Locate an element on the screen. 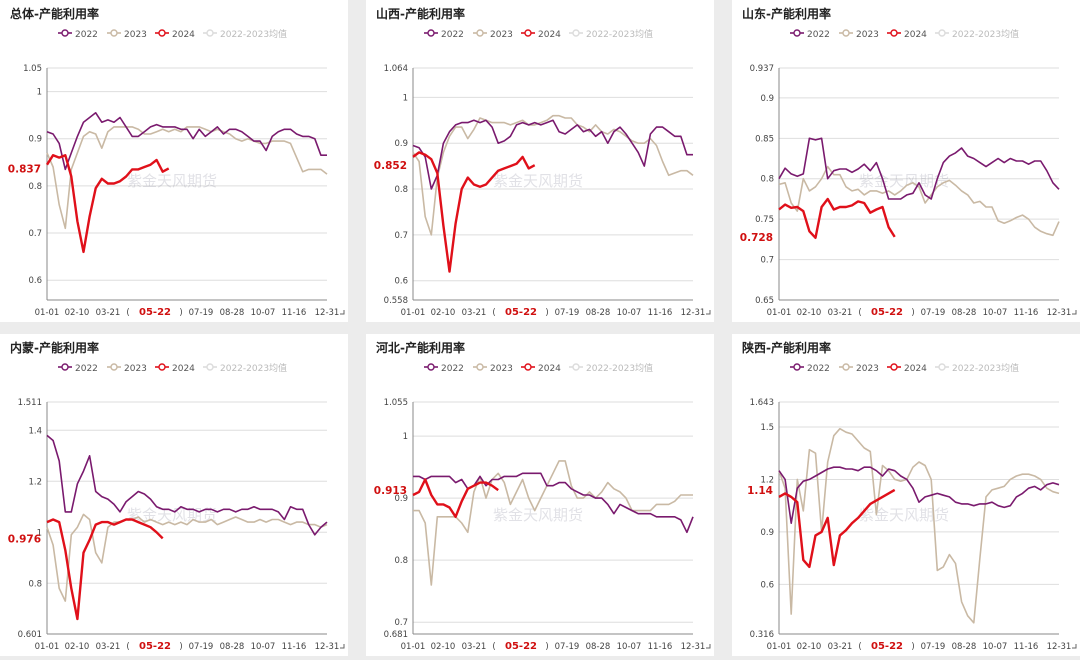 The width and height of the screenshot is (1080, 660). y-tick-label: 0.8 is located at coordinates (35, 187).